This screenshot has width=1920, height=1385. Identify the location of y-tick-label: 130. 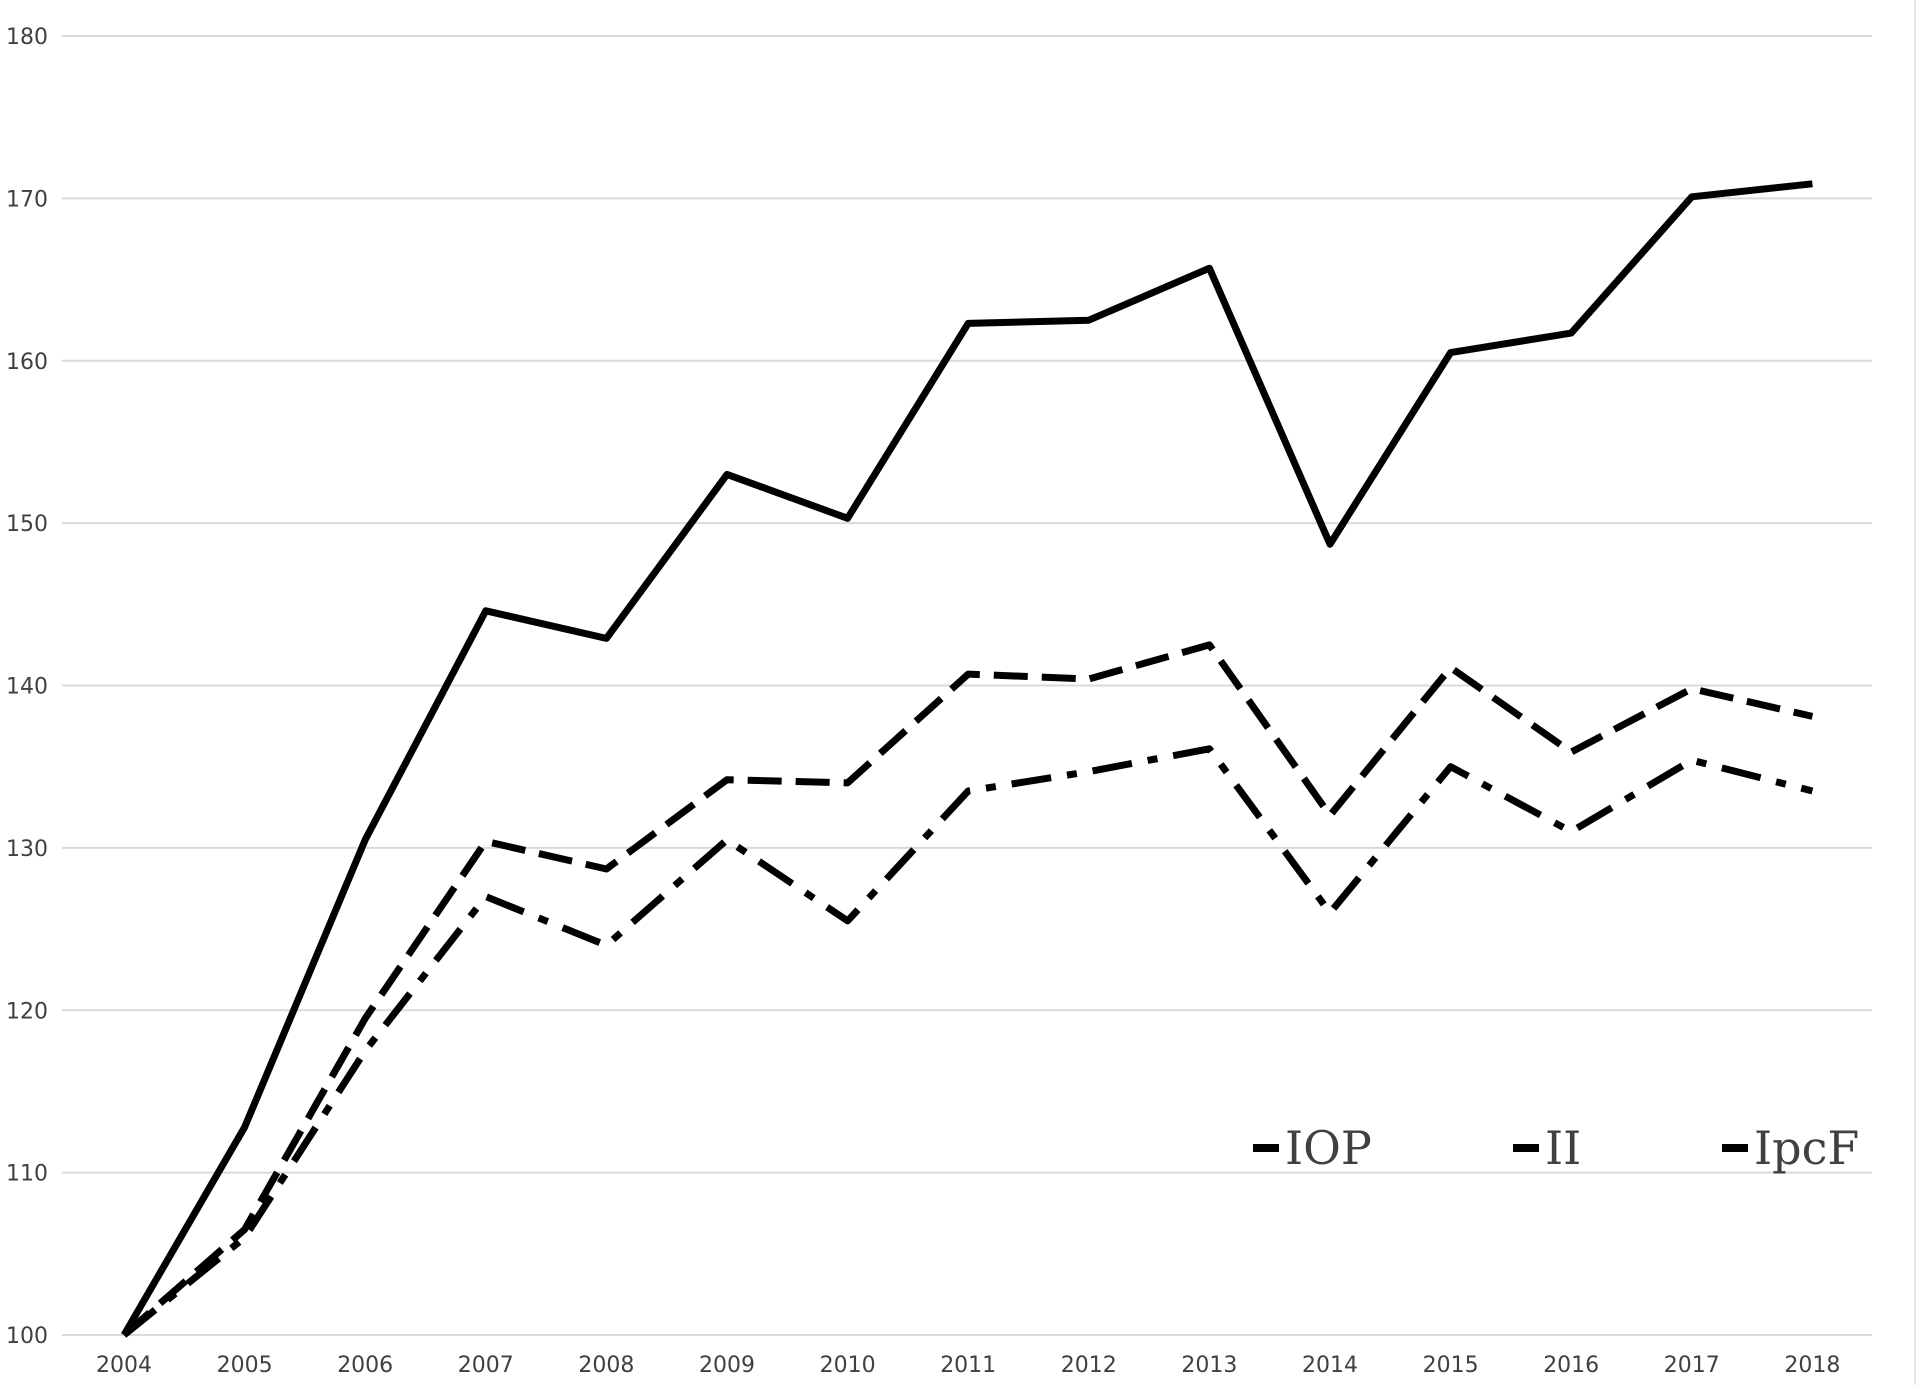
(27, 849).